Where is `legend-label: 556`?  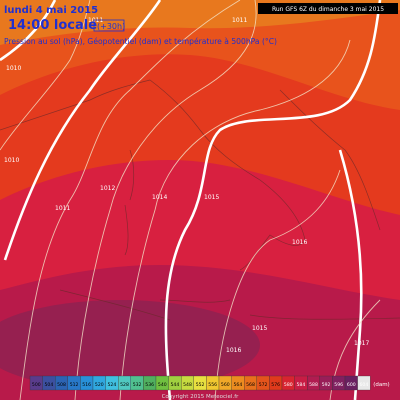
legend-label: 556 is located at coordinates (212, 385).